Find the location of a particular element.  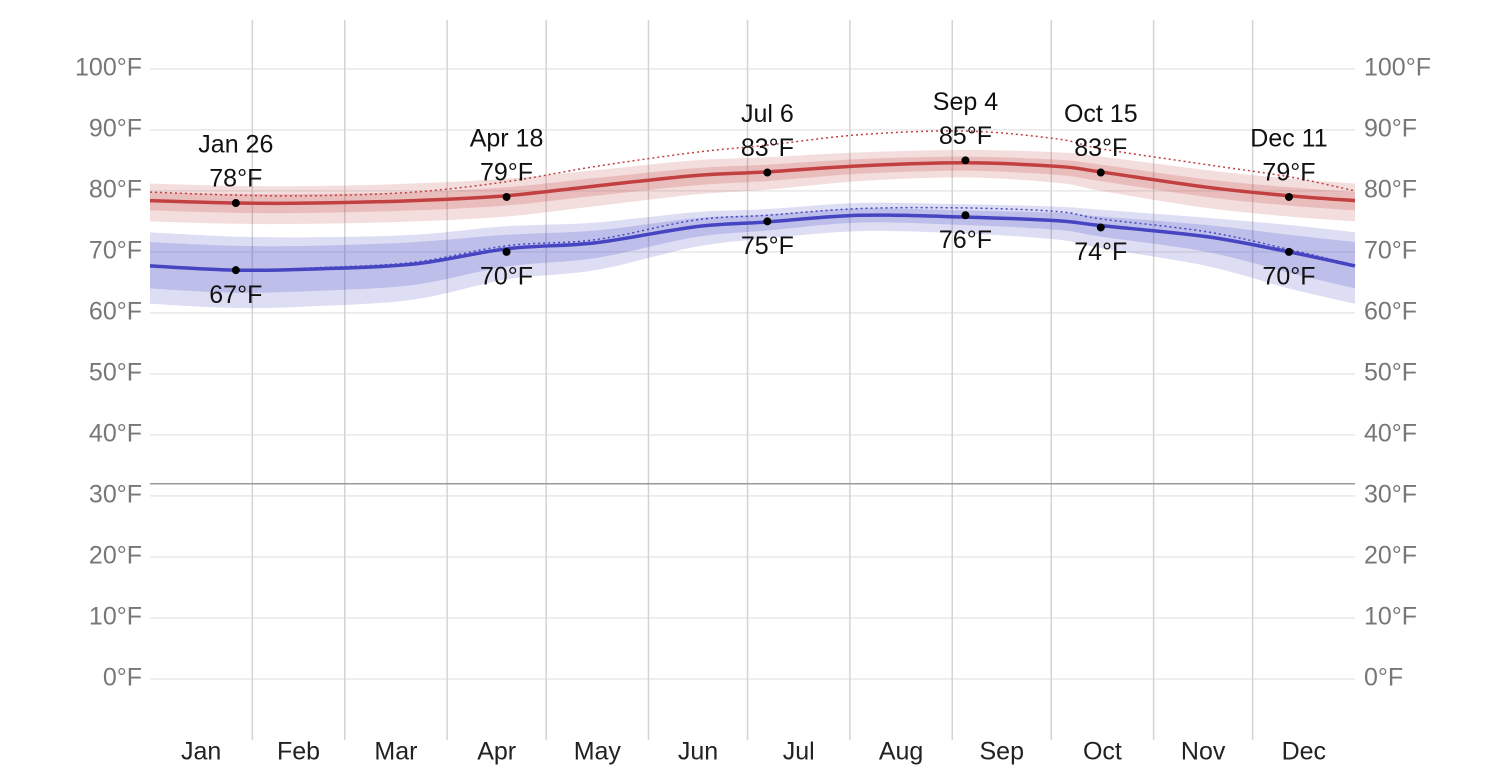

y-tick-label: 0°F is located at coordinates (122, 678).